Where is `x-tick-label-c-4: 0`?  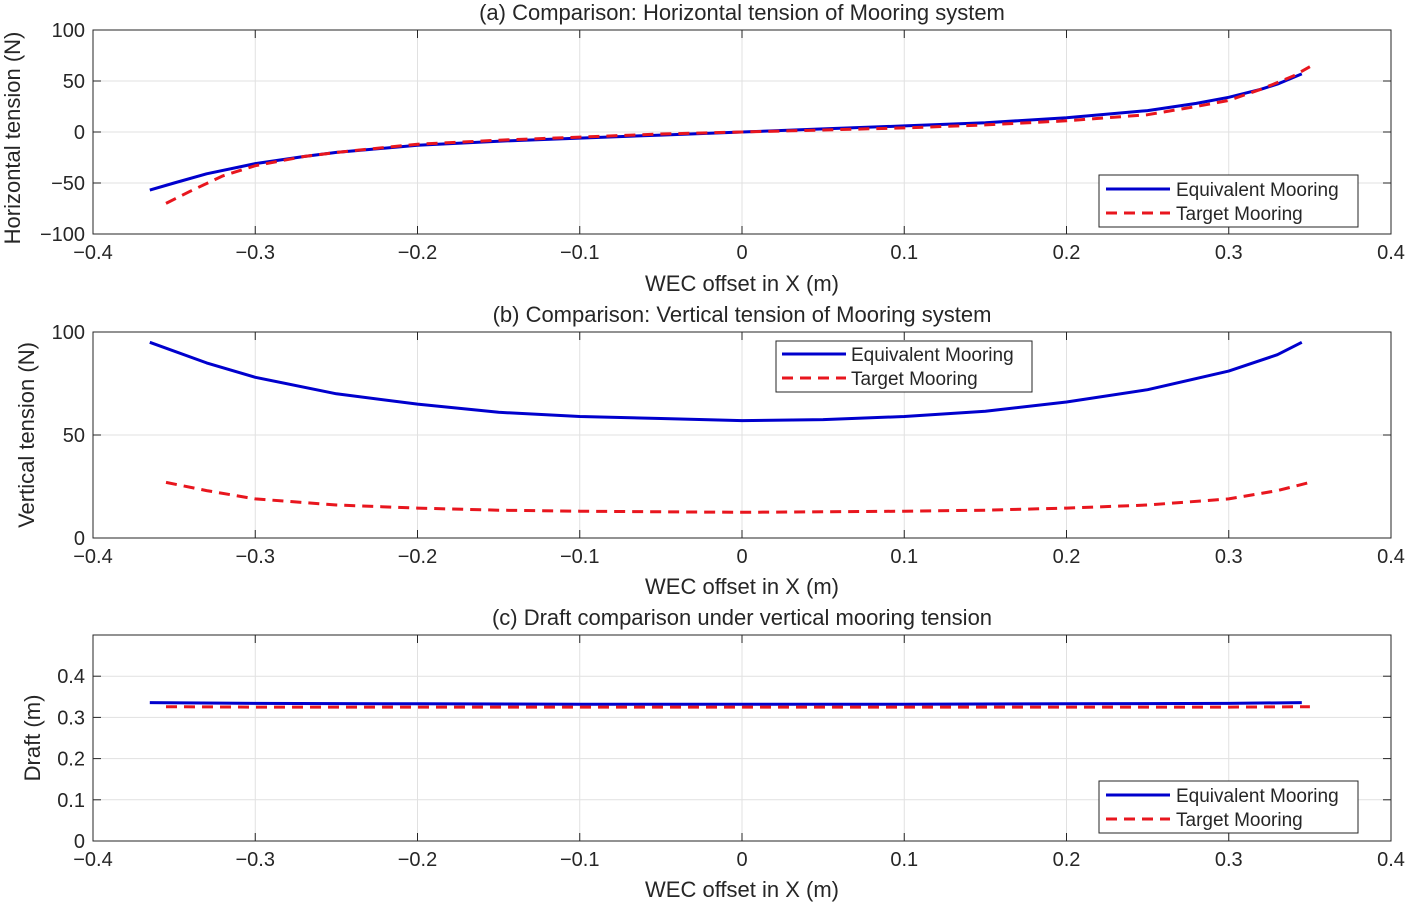 x-tick-label-c-4: 0 is located at coordinates (741, 860).